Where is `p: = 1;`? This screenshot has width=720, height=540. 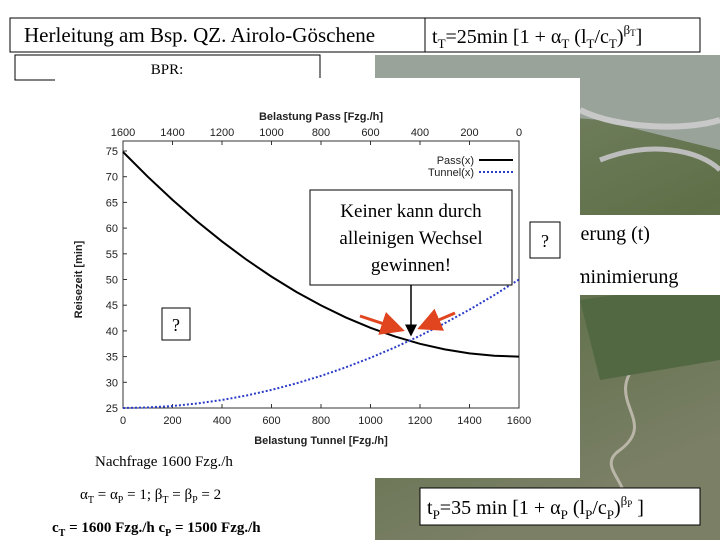
p: = 1; is located at coordinates (138, 495).